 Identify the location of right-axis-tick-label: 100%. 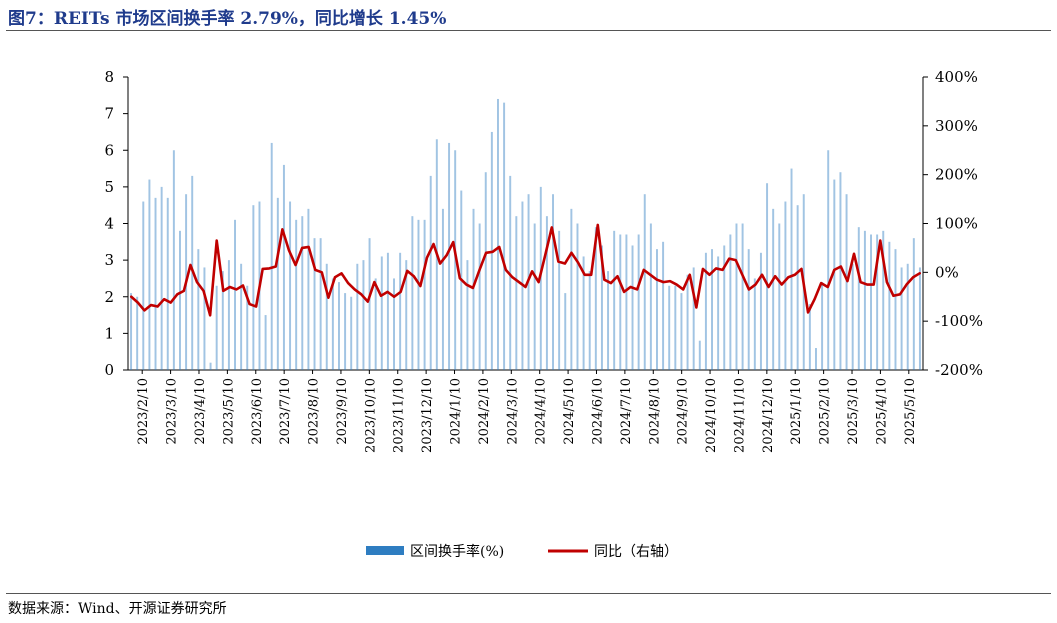
(956, 224).